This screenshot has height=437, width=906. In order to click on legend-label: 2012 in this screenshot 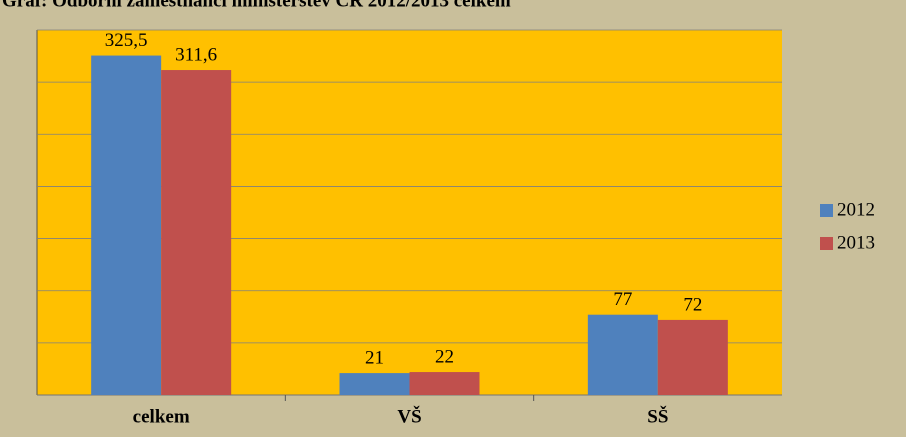, I will do `click(856, 209)`.